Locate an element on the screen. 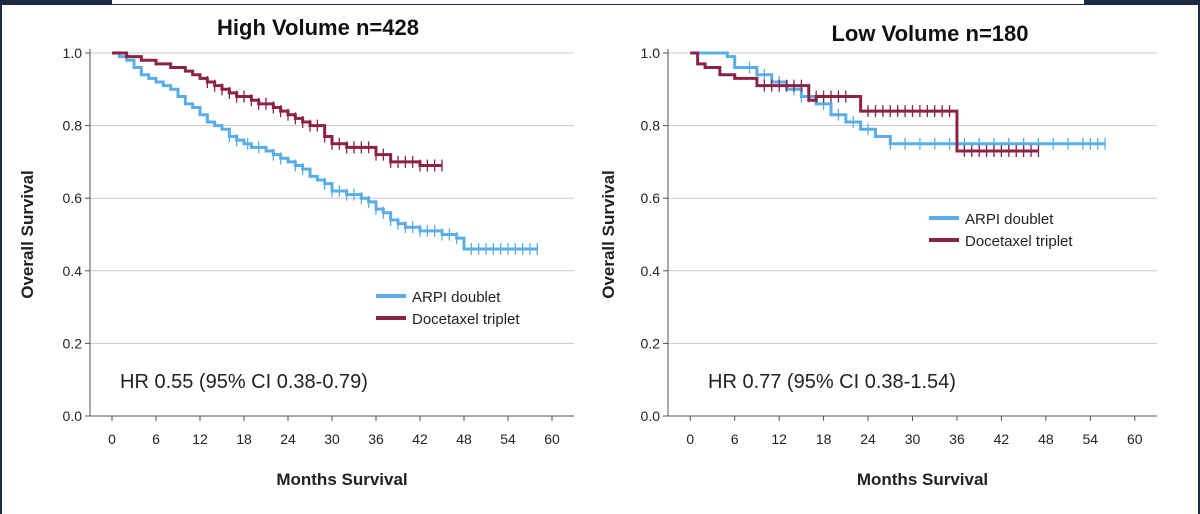  right-frame-bar is located at coordinates (1199, 257).